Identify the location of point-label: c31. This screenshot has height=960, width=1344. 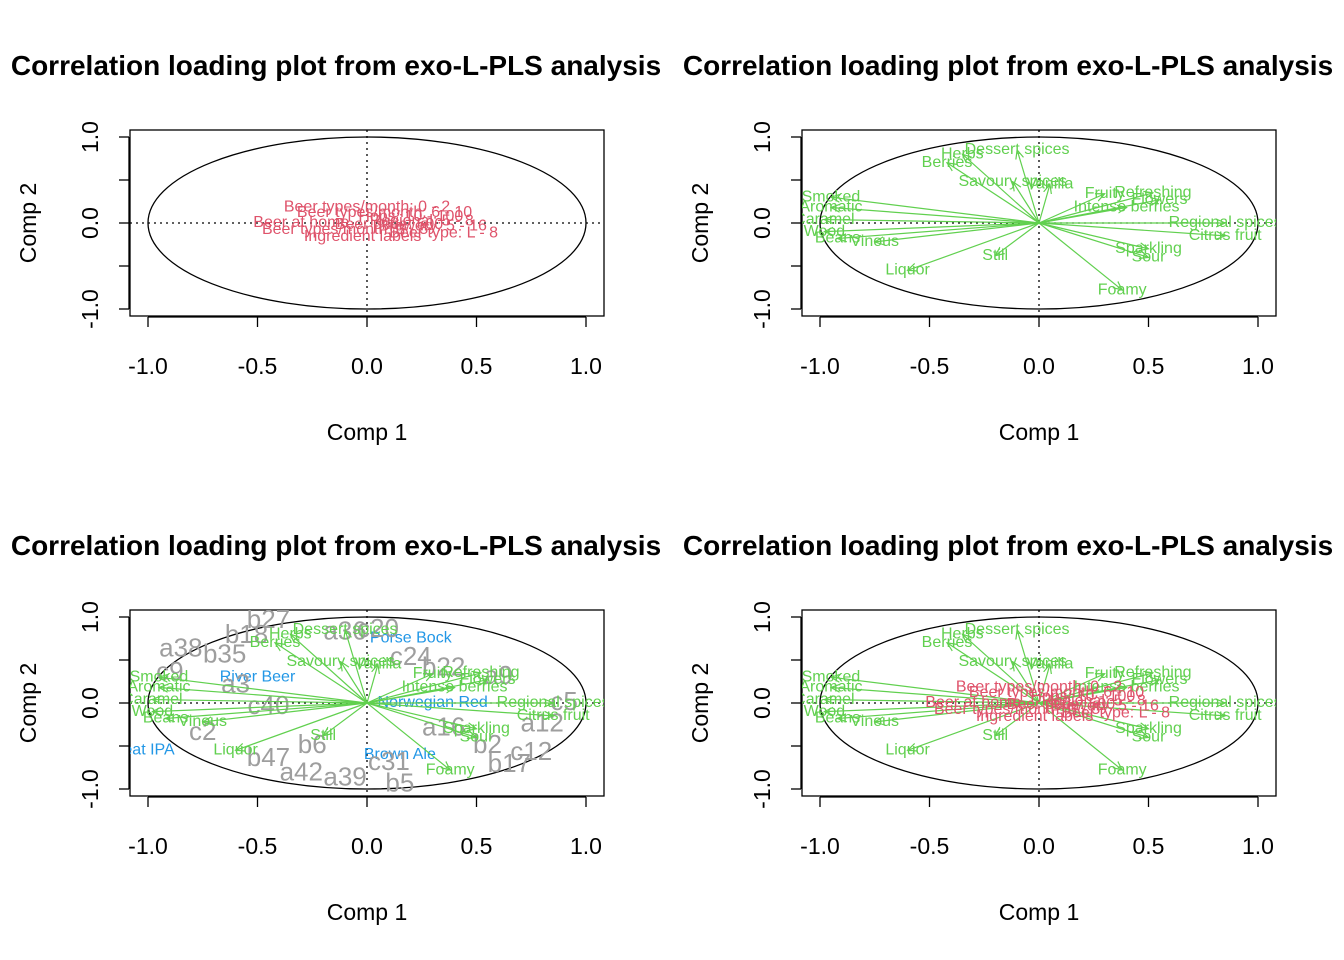
(389, 761).